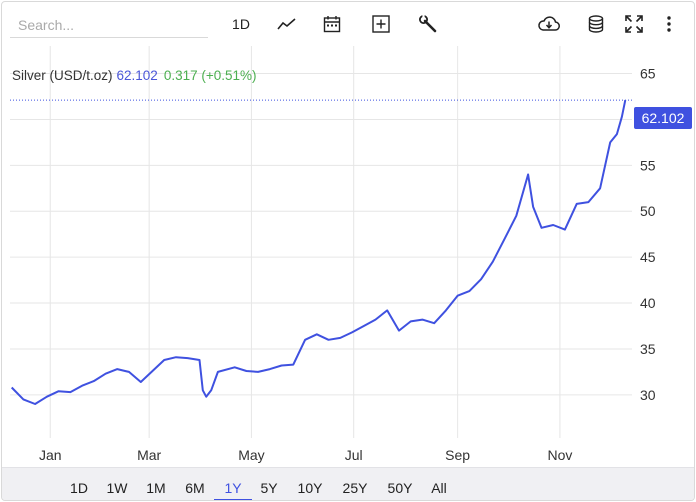  Describe the element at coordinates (79, 488) in the screenshot. I see `range-1d-button: 1D` at that location.